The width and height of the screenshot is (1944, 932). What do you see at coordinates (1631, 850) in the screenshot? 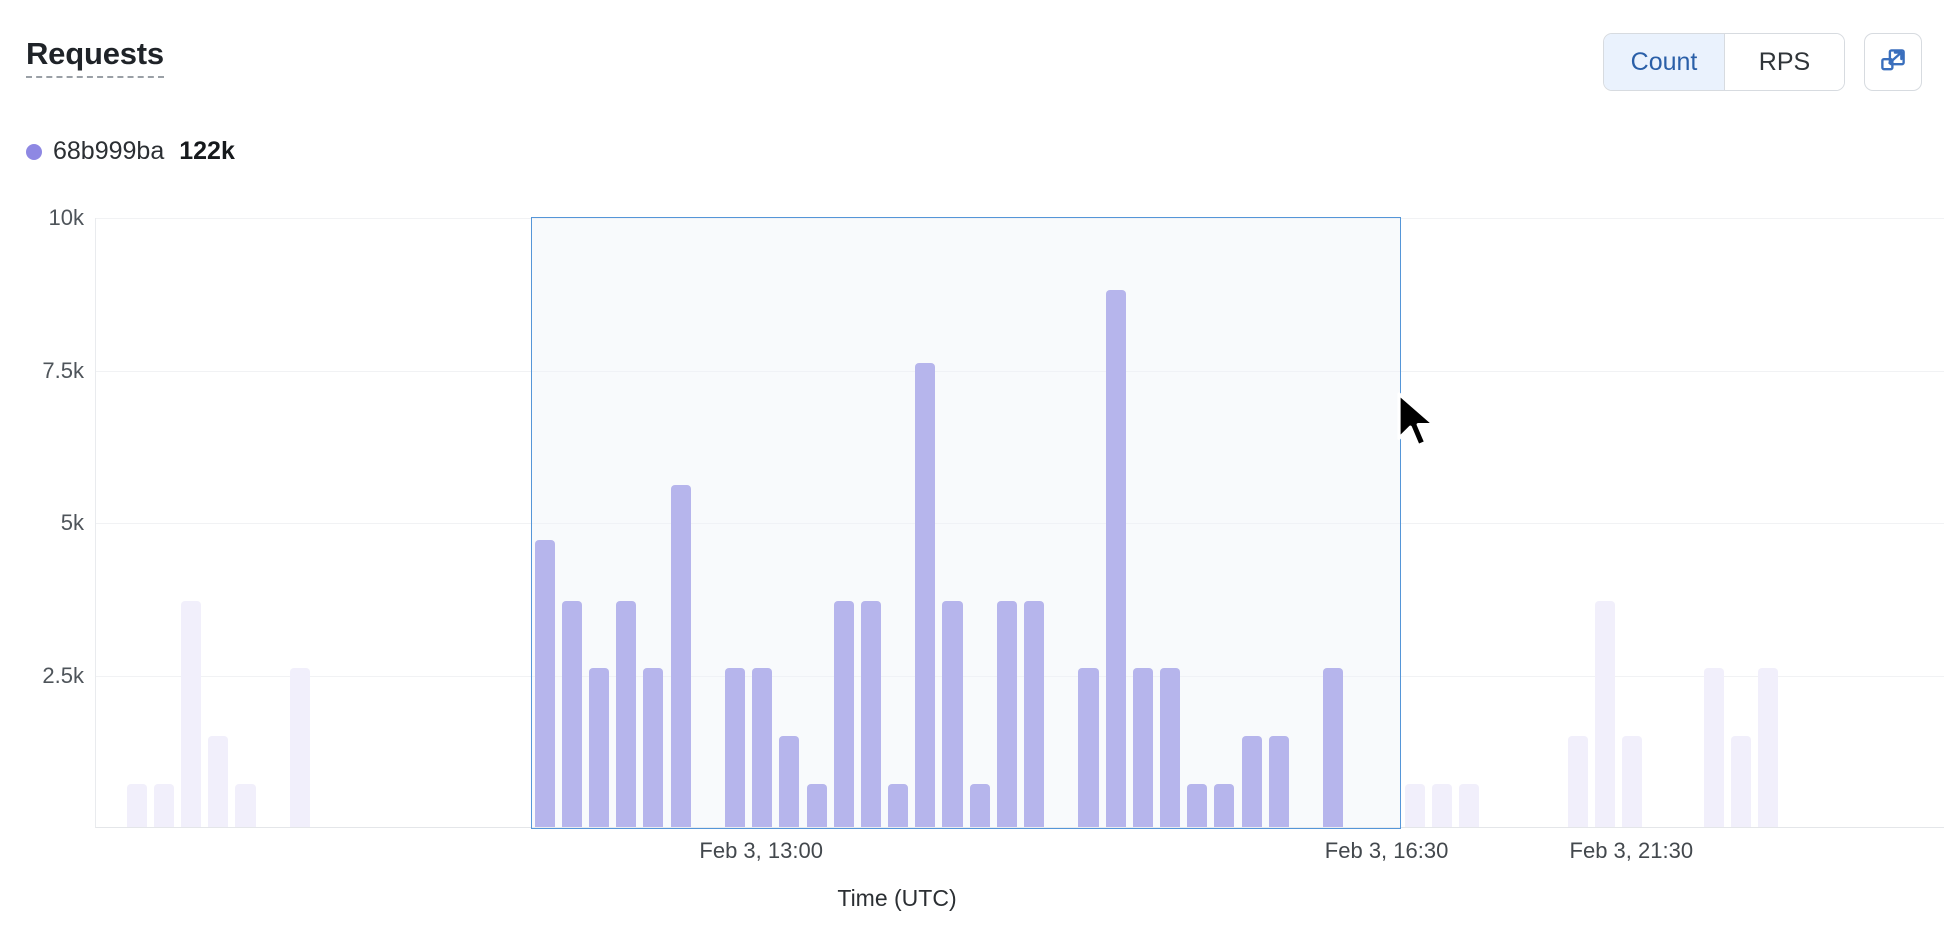
I see `x-axis-tick-label: Feb 3, 21:30` at bounding box center [1631, 850].